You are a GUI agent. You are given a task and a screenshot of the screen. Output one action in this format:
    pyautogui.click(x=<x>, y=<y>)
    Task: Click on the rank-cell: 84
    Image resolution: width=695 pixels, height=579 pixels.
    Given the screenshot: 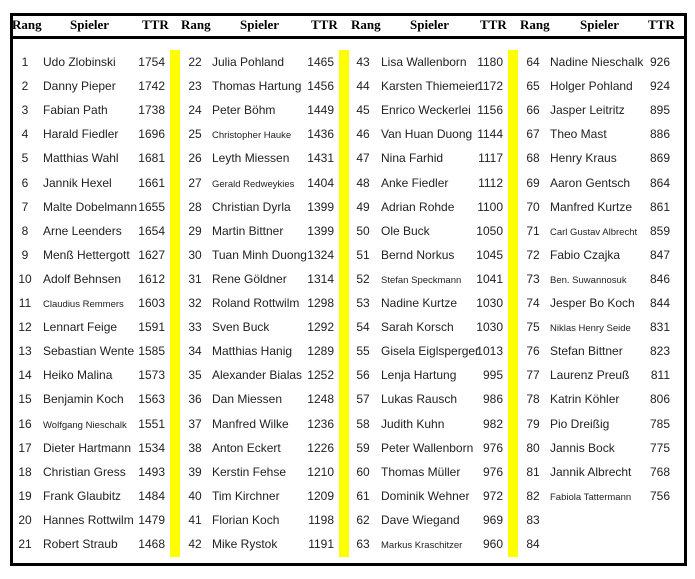 What is the action you would take?
    pyautogui.click(x=533, y=544)
    